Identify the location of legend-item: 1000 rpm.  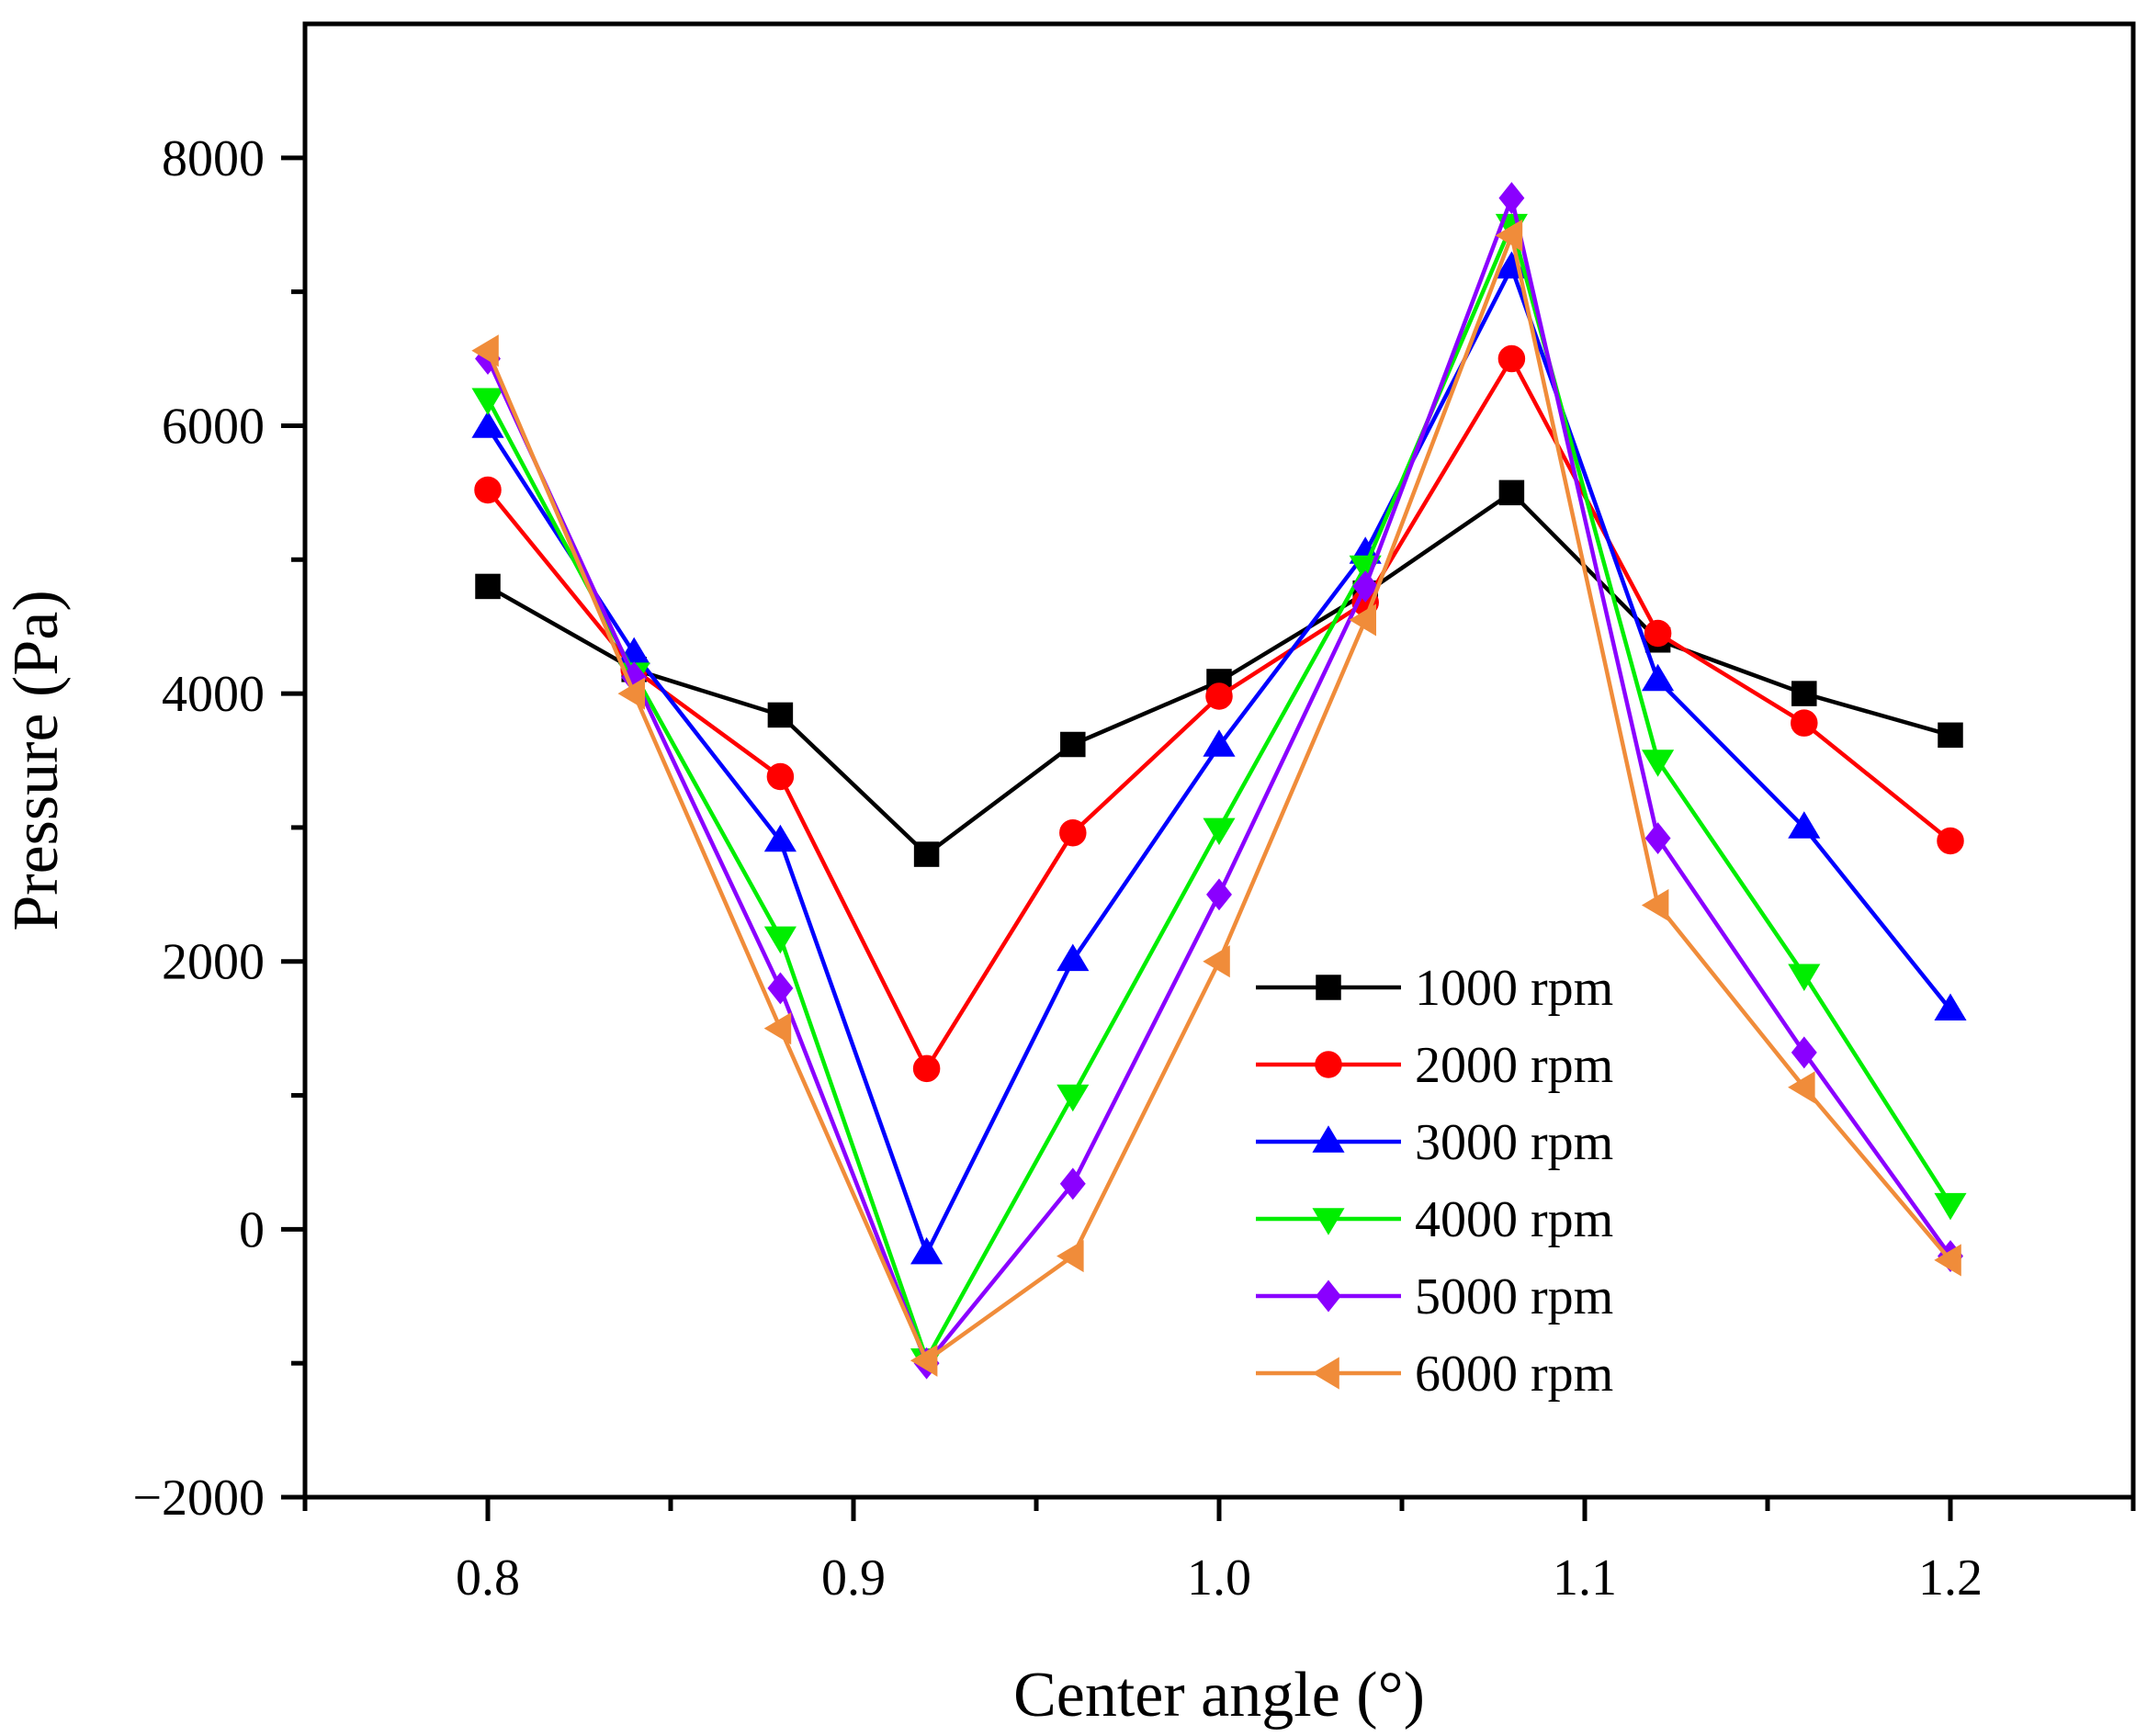
(1434, 988).